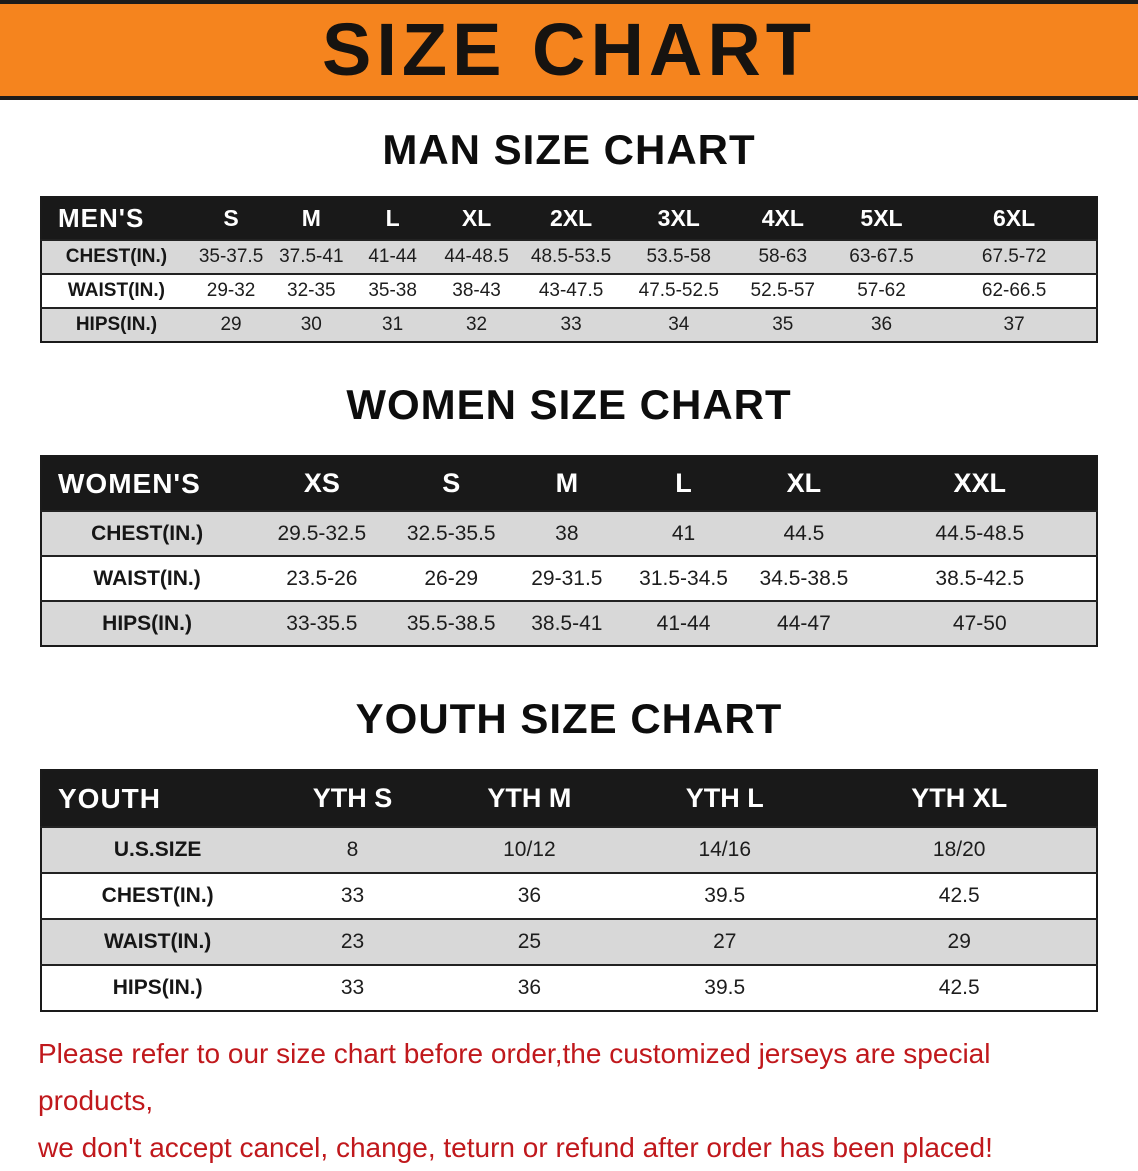 The height and width of the screenshot is (1171, 1138). I want to click on size-column-header: YTH L, so click(724, 798).